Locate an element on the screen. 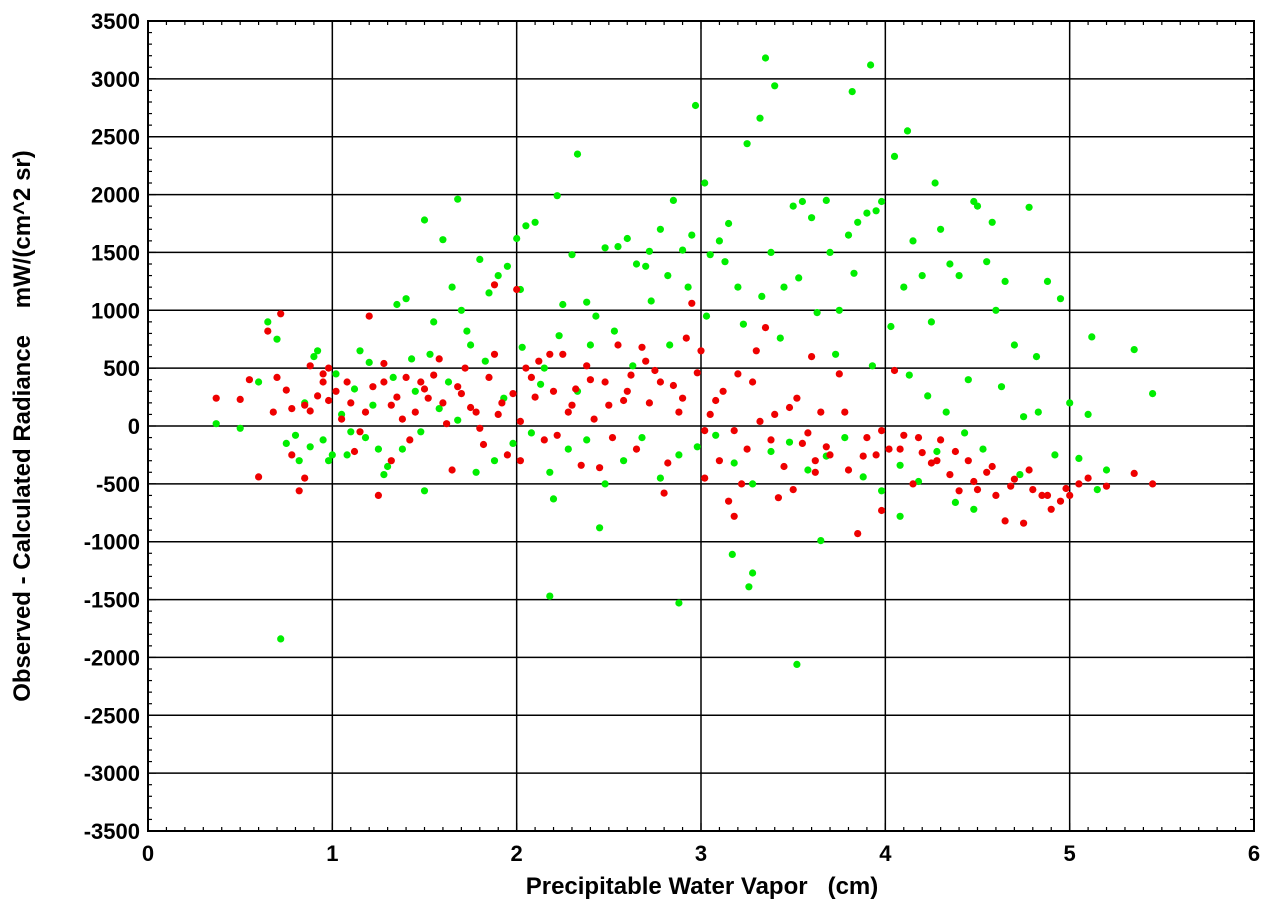 The width and height of the screenshot is (1266, 914). x-tick-label: 1 is located at coordinates (332, 853).